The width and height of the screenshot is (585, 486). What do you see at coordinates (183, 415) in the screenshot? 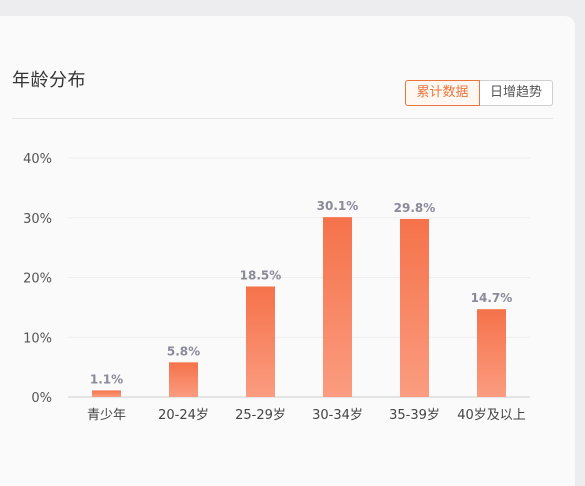
I see `x-tick-label: 20-24岁` at bounding box center [183, 415].